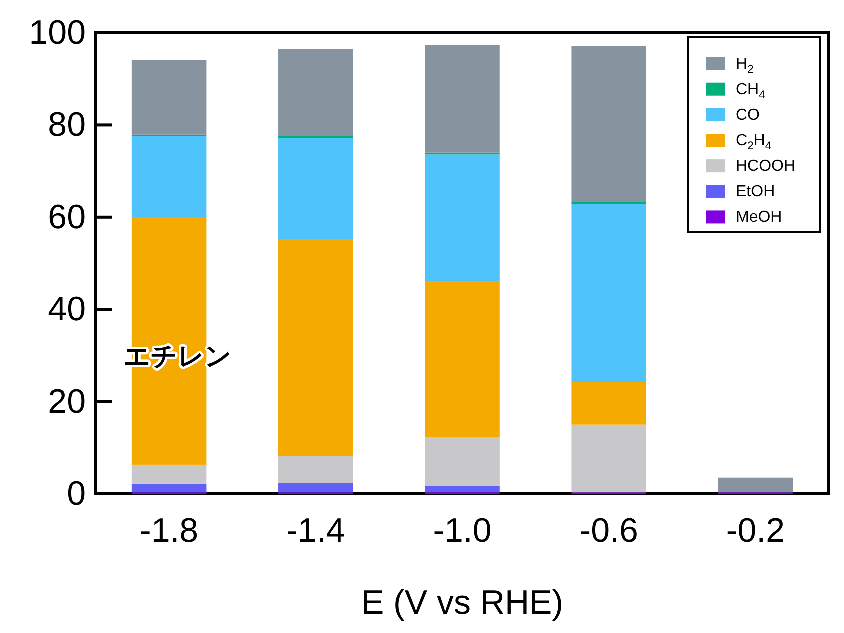 This screenshot has width=844, height=633. I want to click on legend-label: H$_{2}$, so click(745, 65).